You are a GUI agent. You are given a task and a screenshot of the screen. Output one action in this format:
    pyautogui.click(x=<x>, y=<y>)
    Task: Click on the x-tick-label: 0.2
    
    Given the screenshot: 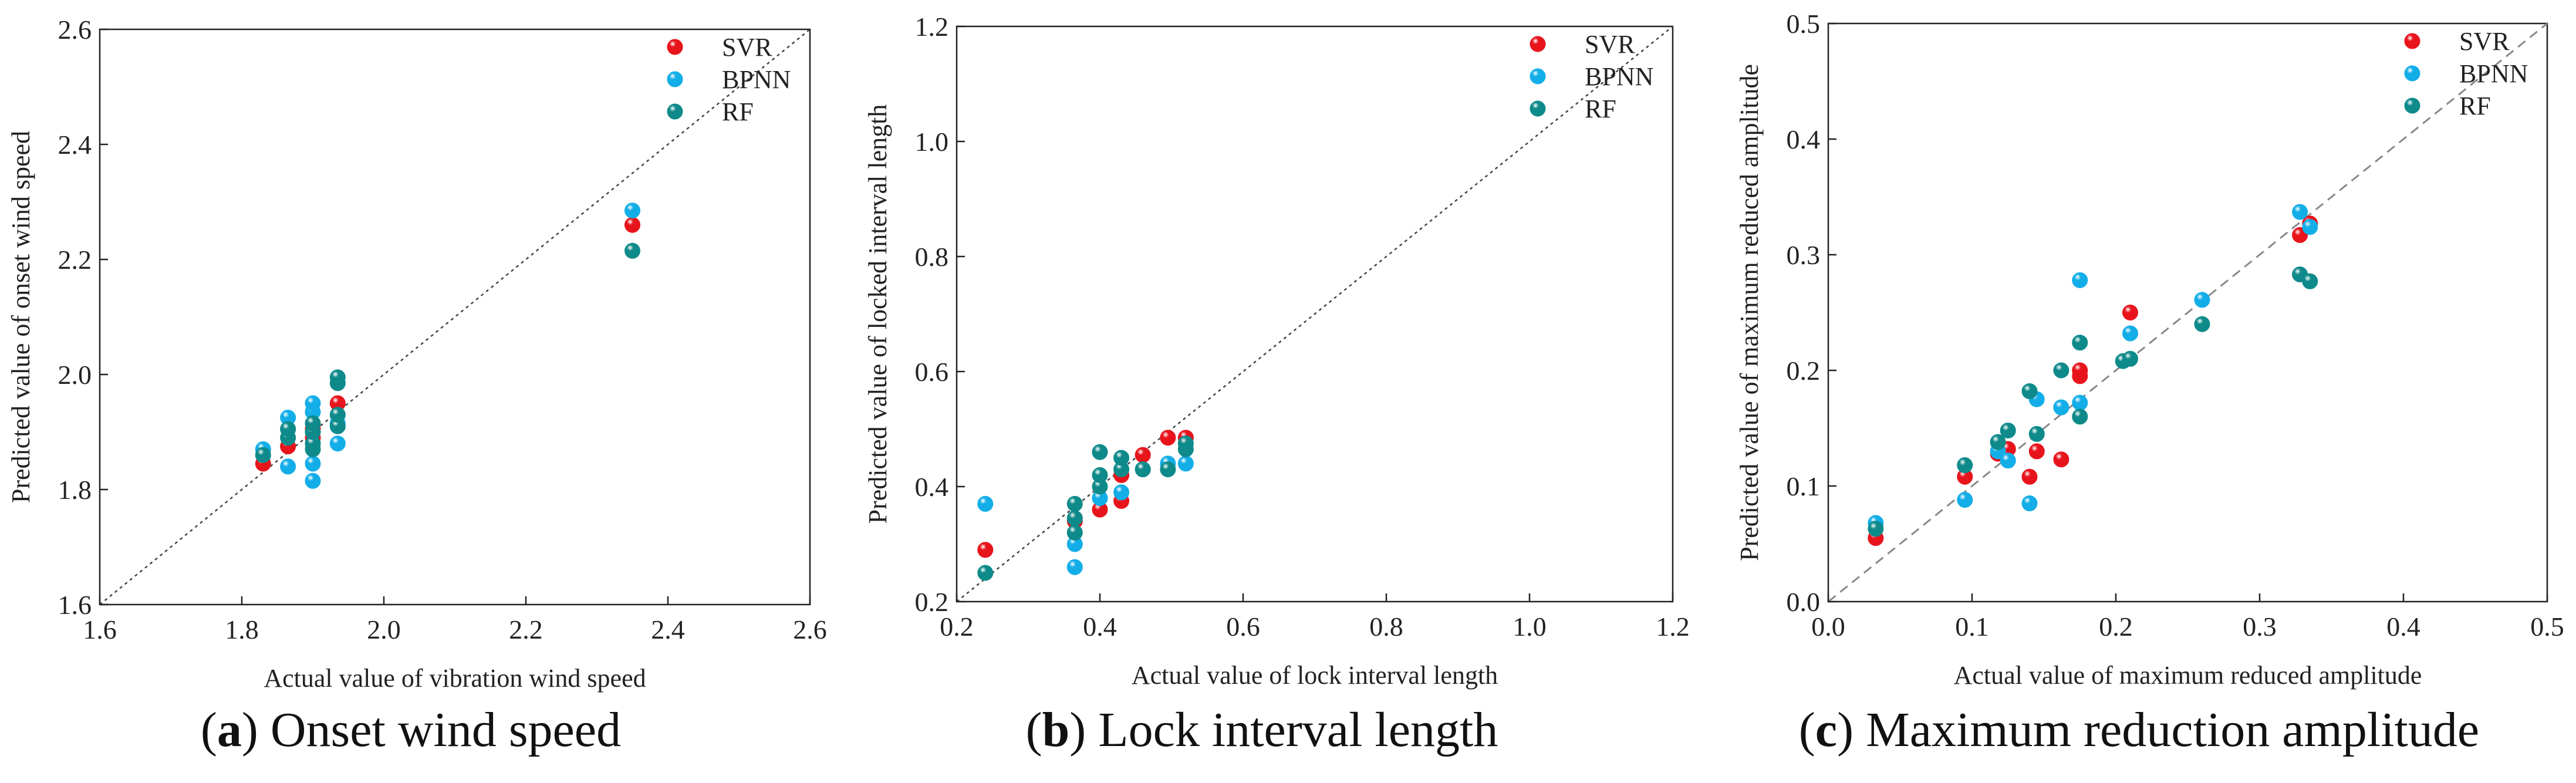 What is the action you would take?
    pyautogui.click(x=2116, y=627)
    